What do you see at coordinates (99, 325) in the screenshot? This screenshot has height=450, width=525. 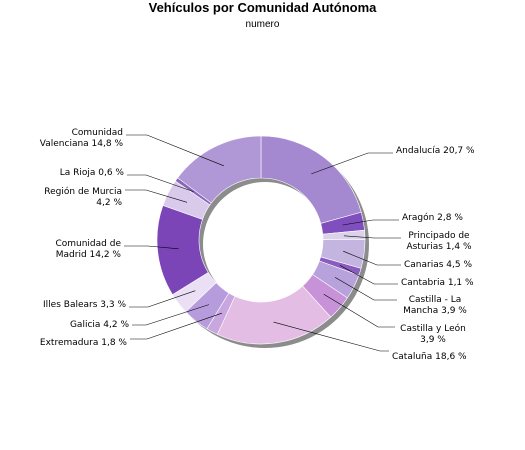 I see `label-galicia: Galicia 4,2 %` at bounding box center [99, 325].